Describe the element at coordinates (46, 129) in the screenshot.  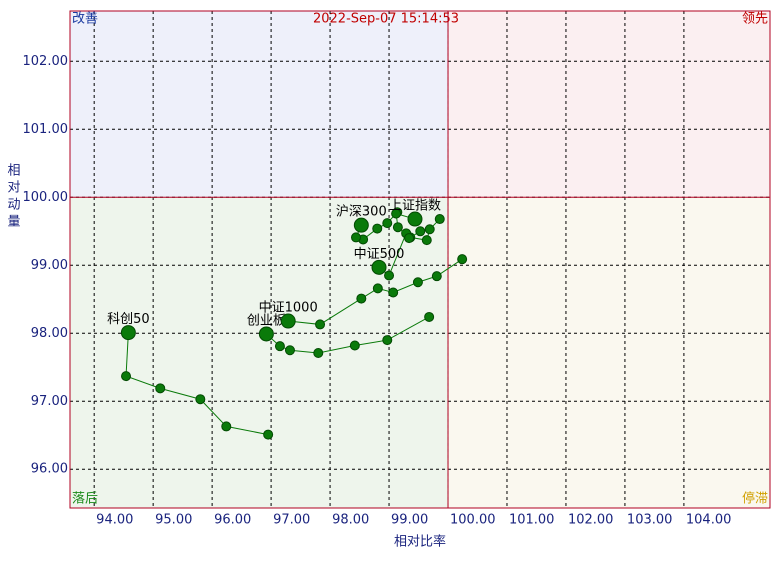
I see `y-tick-label: 101.00` at that location.